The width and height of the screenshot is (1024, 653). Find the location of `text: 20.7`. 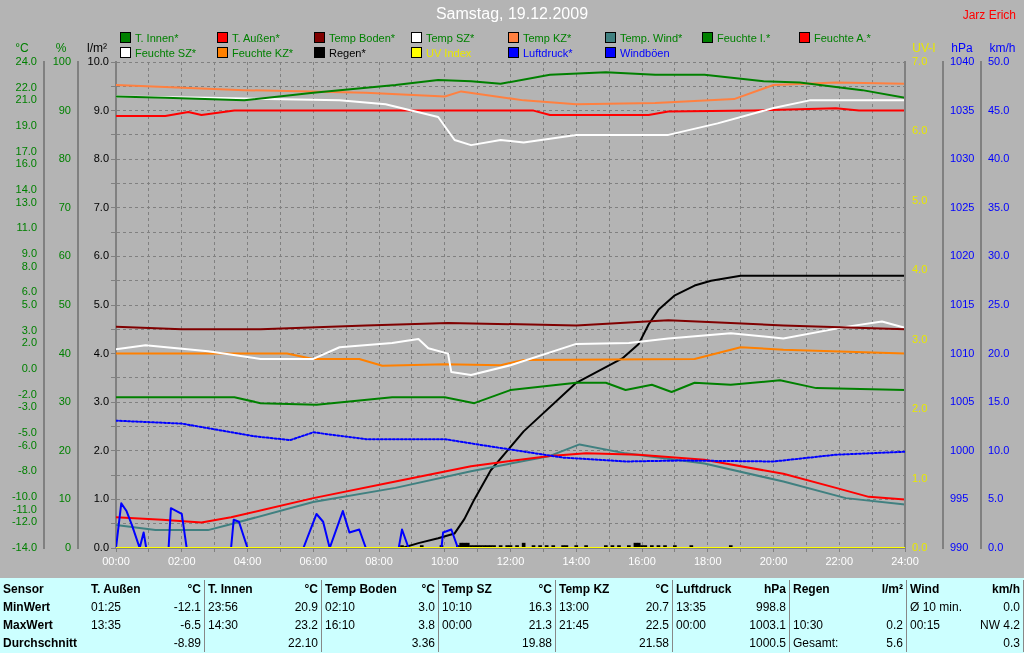

text: 20.7 is located at coordinates (648, 607).